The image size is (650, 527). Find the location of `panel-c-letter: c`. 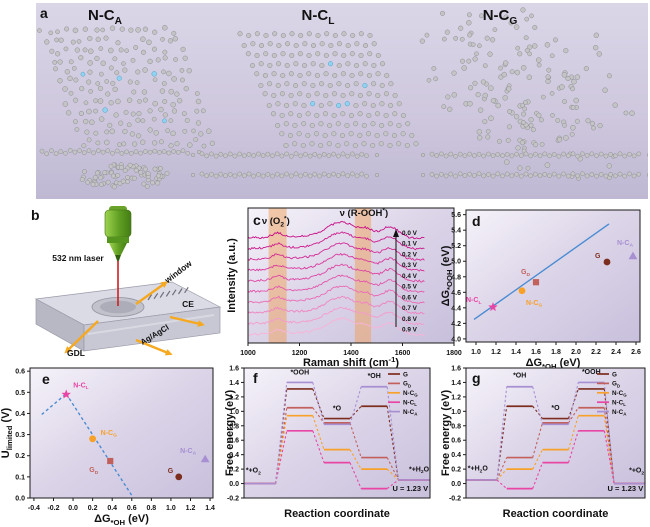

panel-c-letter: c is located at coordinates (257, 220).